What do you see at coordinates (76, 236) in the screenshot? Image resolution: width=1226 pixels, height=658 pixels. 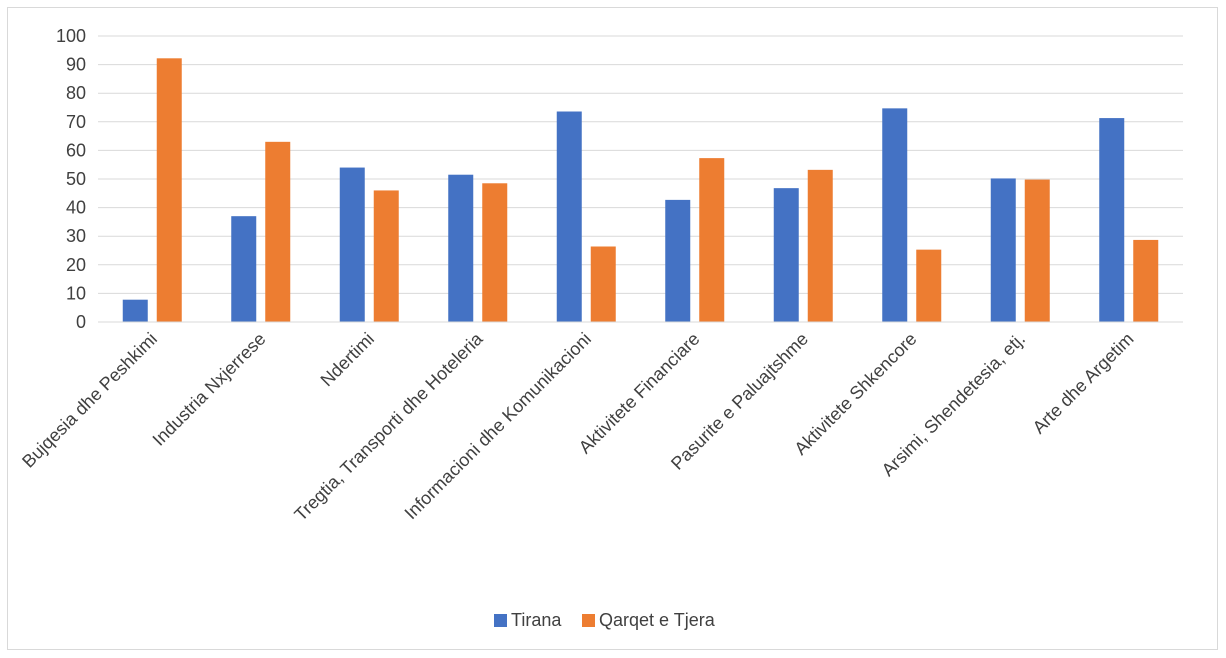 I see `y-tick-label: 30` at bounding box center [76, 236].